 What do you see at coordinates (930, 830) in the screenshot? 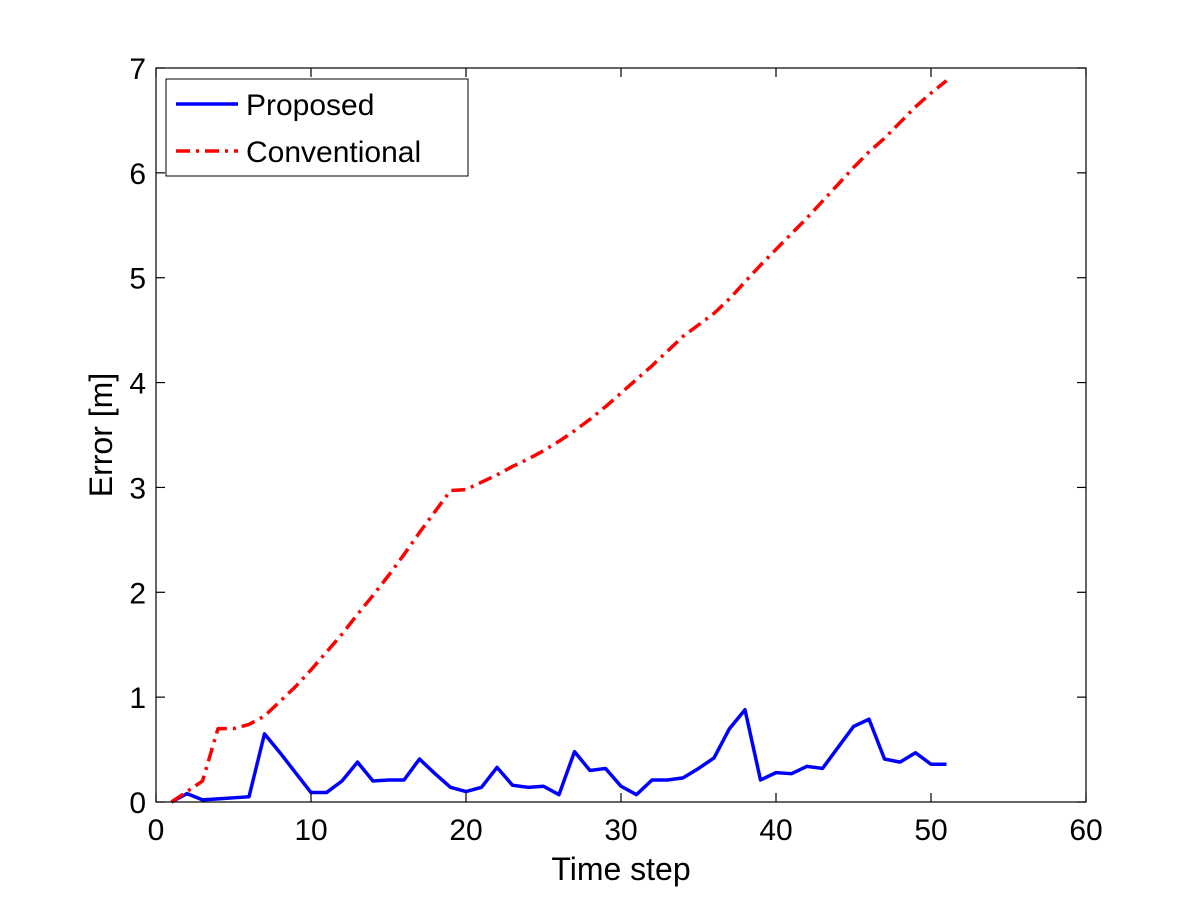
I see `x-tick-label: 50` at bounding box center [930, 830].